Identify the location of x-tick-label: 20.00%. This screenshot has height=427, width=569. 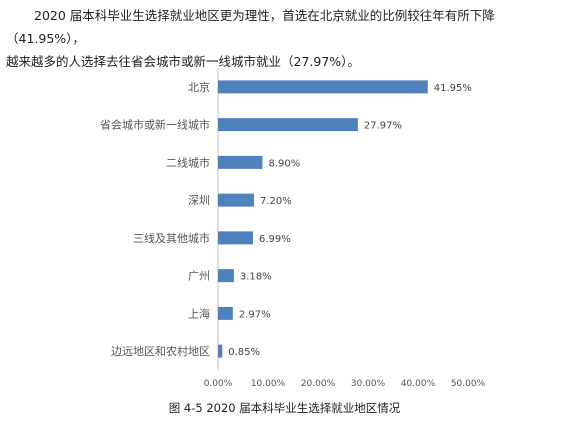
(318, 384).